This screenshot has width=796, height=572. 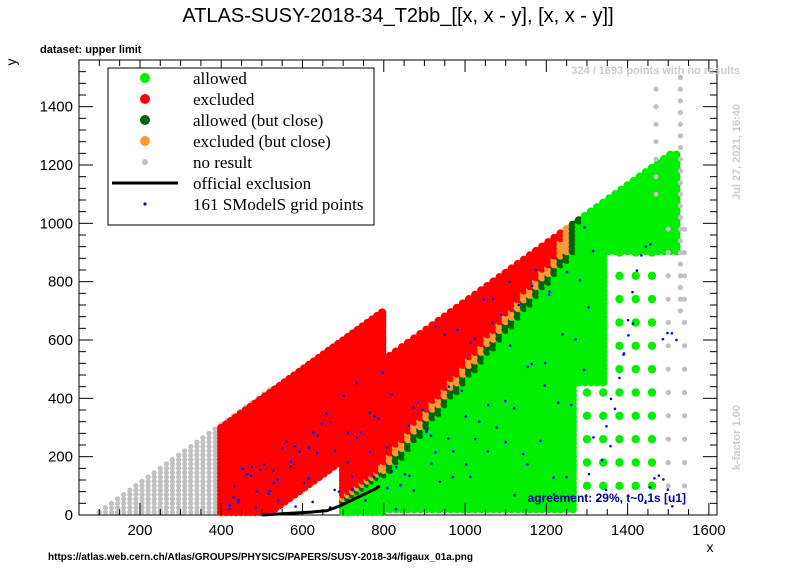 I want to click on y-tick-label: 200, so click(x=60, y=457).